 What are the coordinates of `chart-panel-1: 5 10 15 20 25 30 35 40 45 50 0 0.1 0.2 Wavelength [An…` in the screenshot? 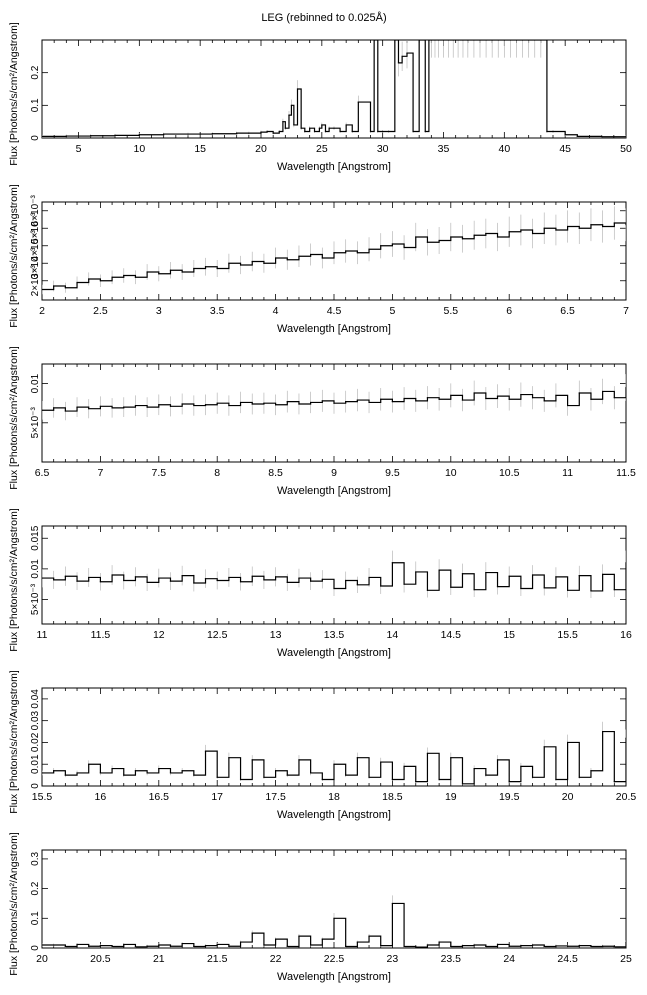 It's located at (320, 97).